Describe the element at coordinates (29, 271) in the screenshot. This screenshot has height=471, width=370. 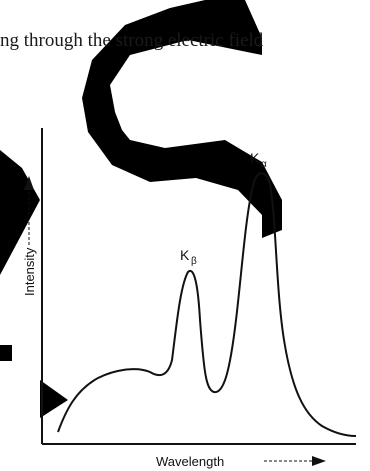
I see `y-axis-label: Intensity` at that location.